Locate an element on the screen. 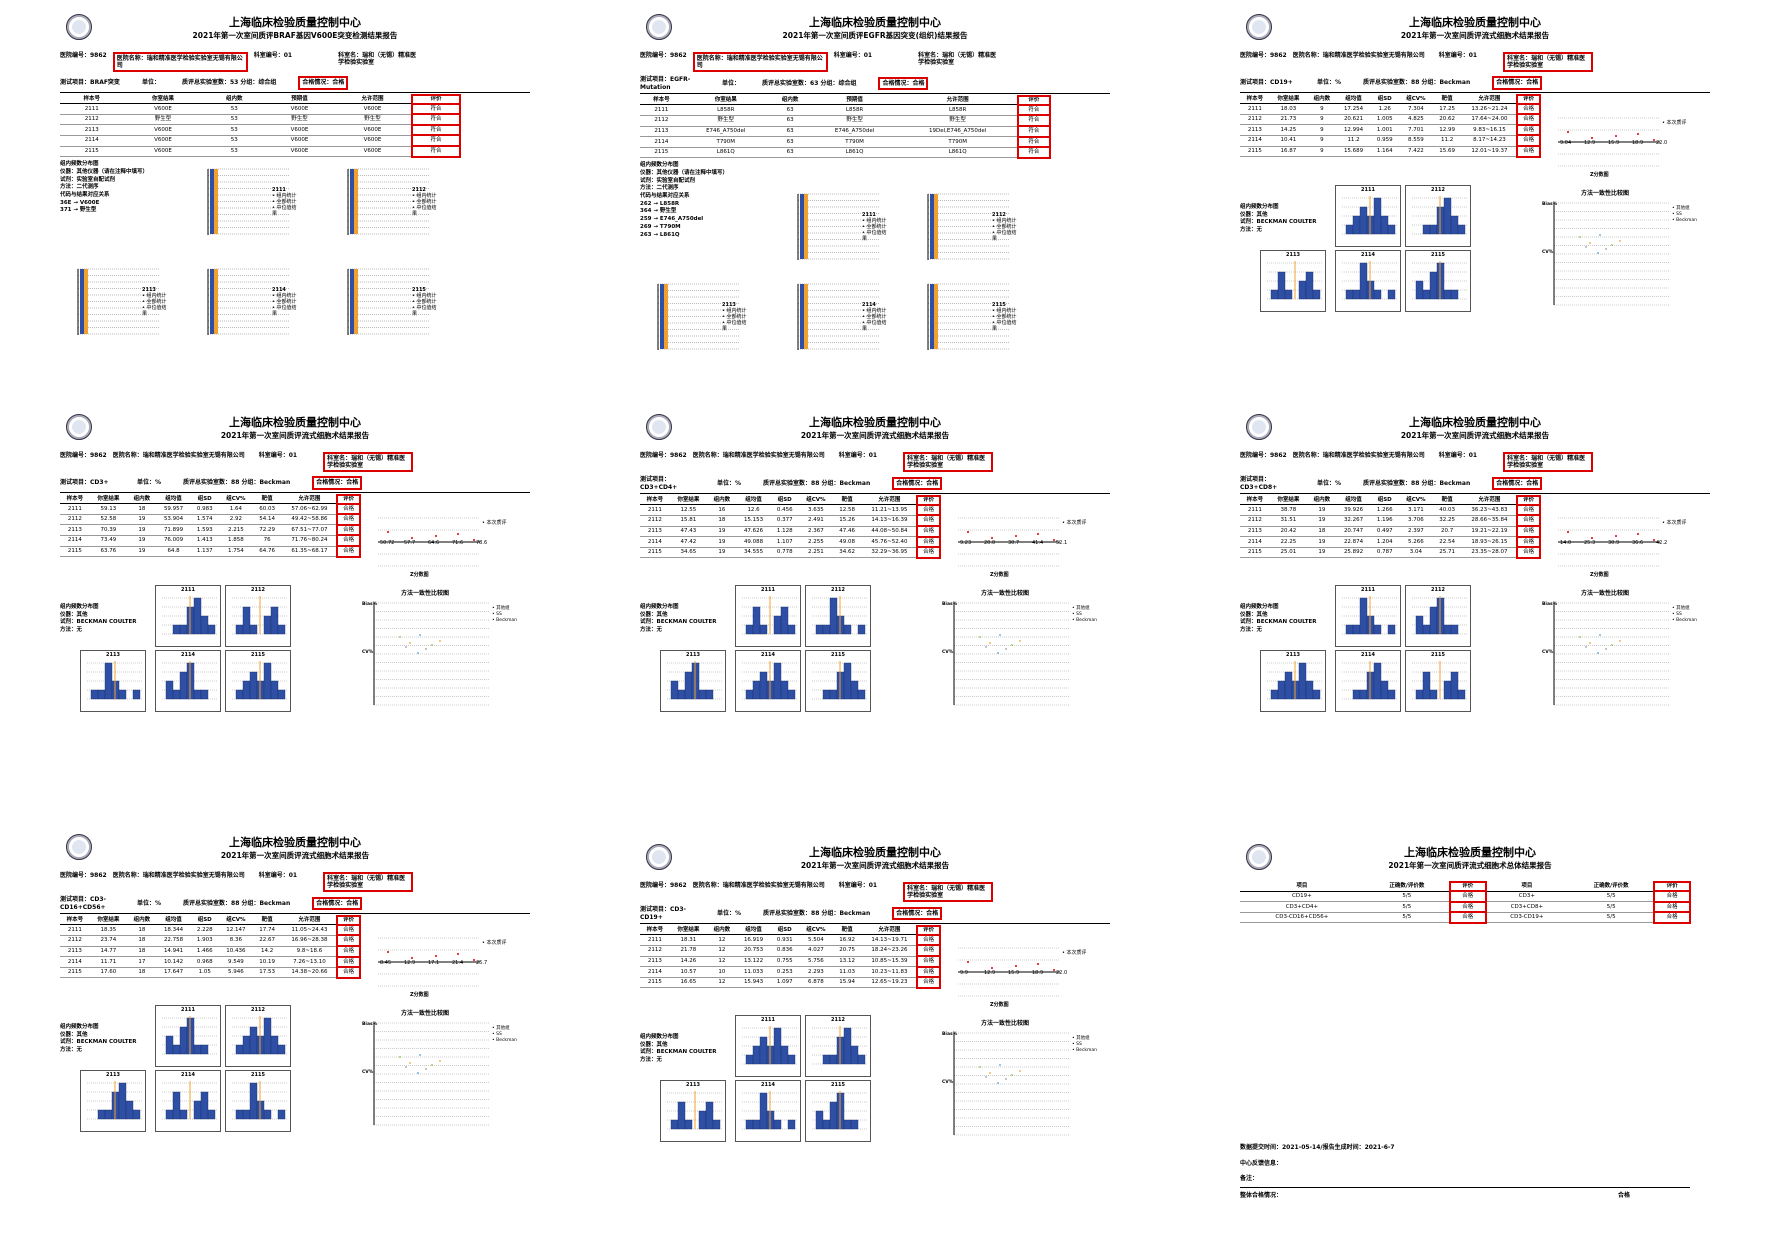 The width and height of the screenshot is (1772, 1246). table-cell: 70.39 is located at coordinates (108, 530).